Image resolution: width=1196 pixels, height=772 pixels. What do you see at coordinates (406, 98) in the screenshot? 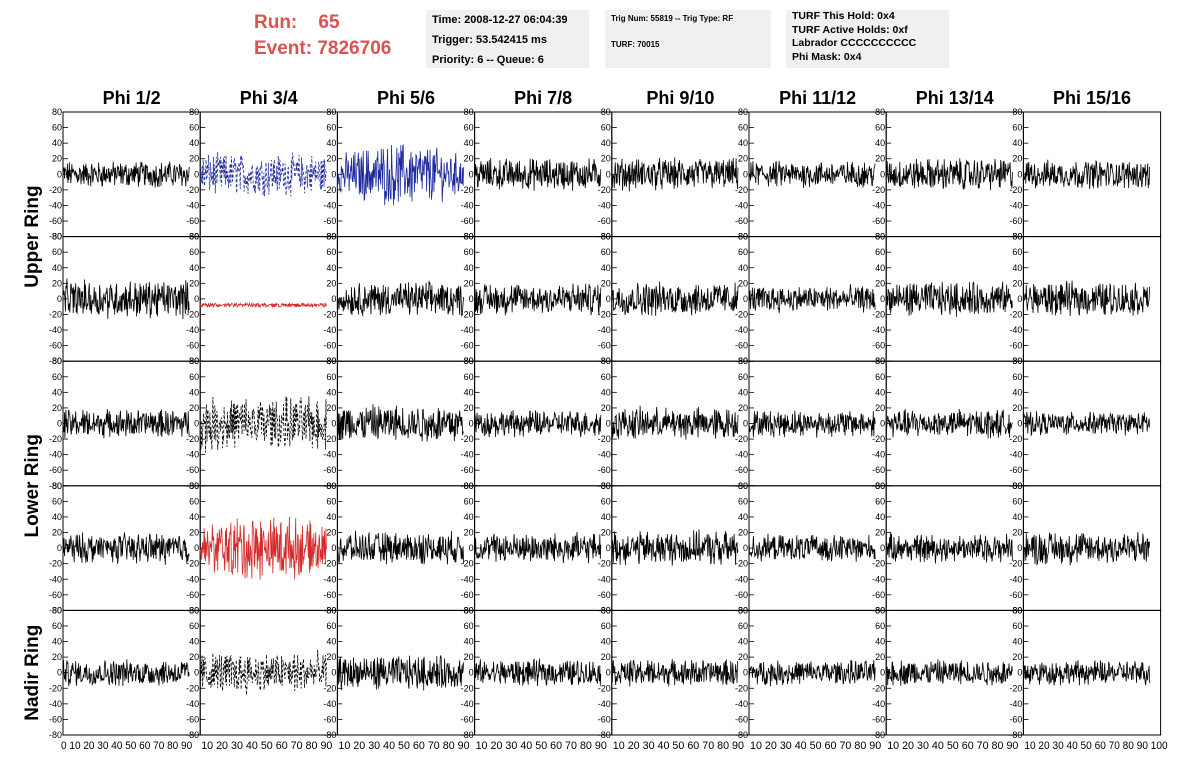
I see `column-header: Phi 5/6` at bounding box center [406, 98].